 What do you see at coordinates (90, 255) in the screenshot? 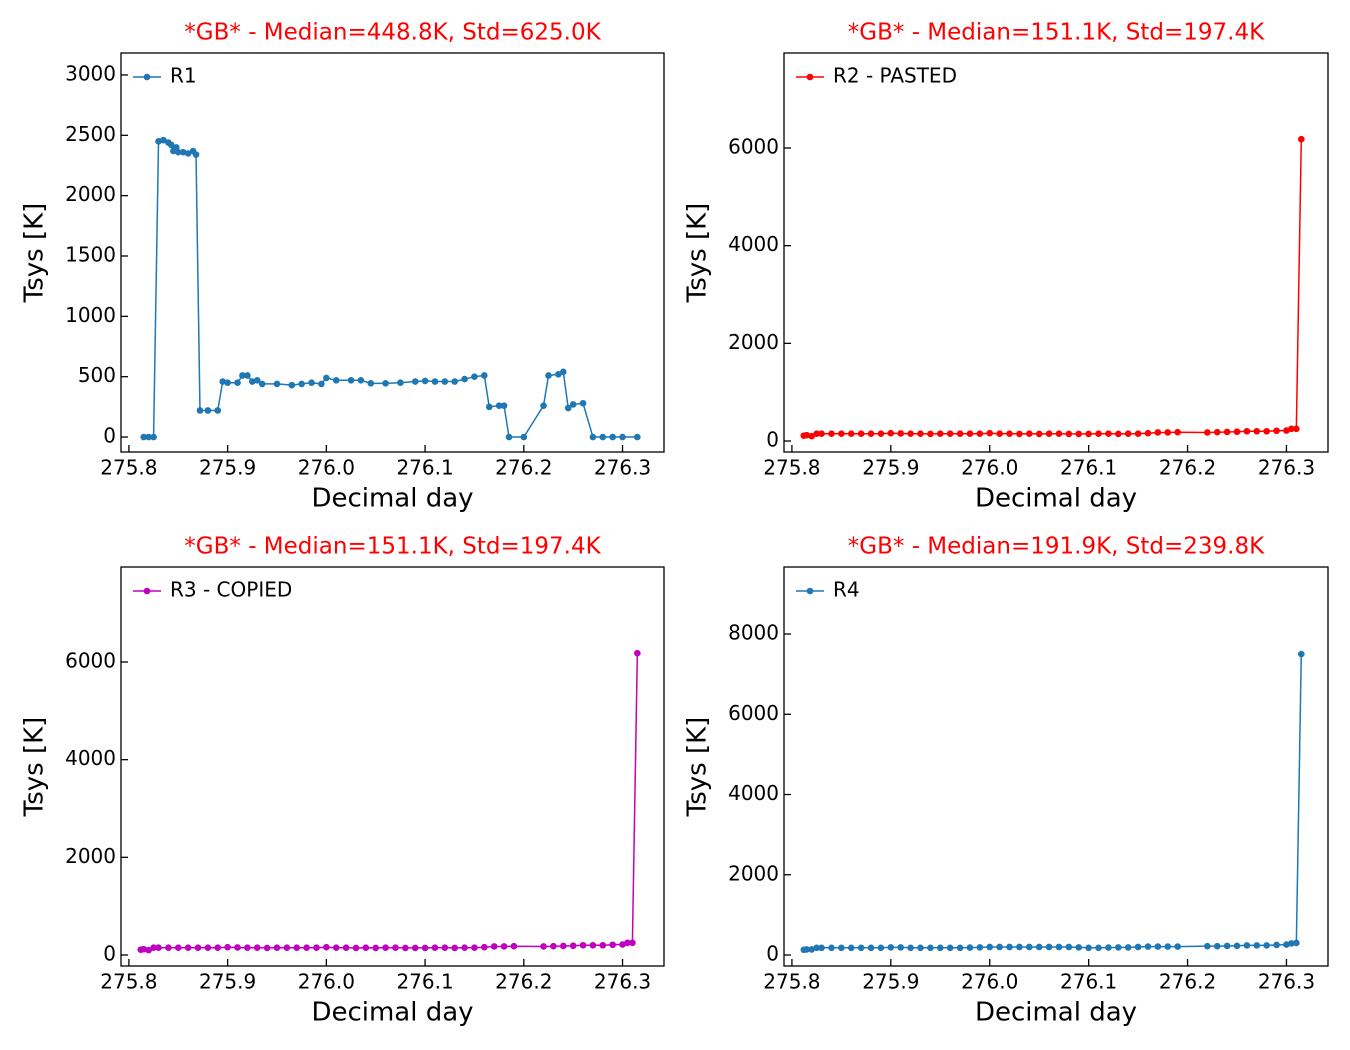
I see `y-tick-label: 1500` at bounding box center [90, 255].